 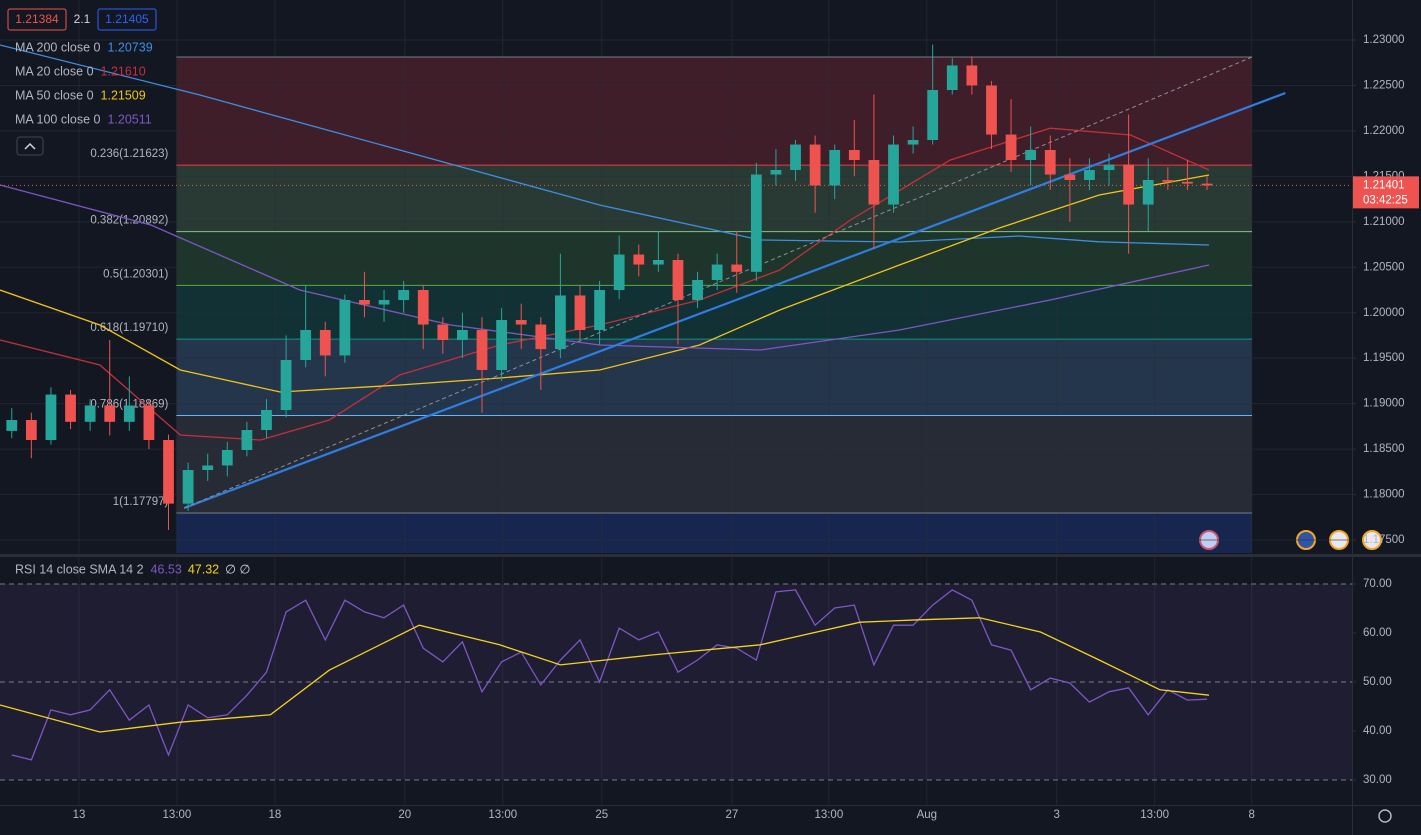 I want to click on collapse-button, so click(x=30, y=146).